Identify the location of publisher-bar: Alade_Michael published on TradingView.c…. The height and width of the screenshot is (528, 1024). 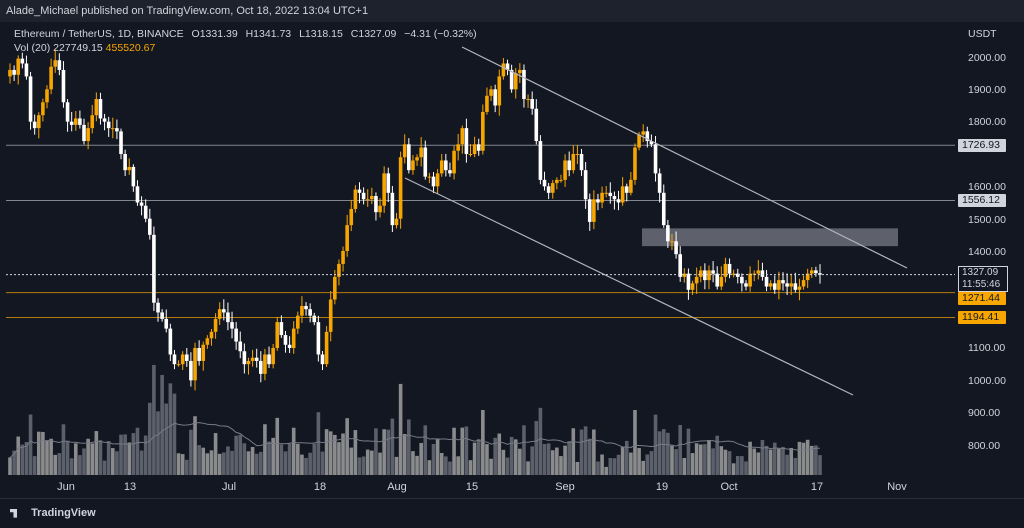
(512, 11).